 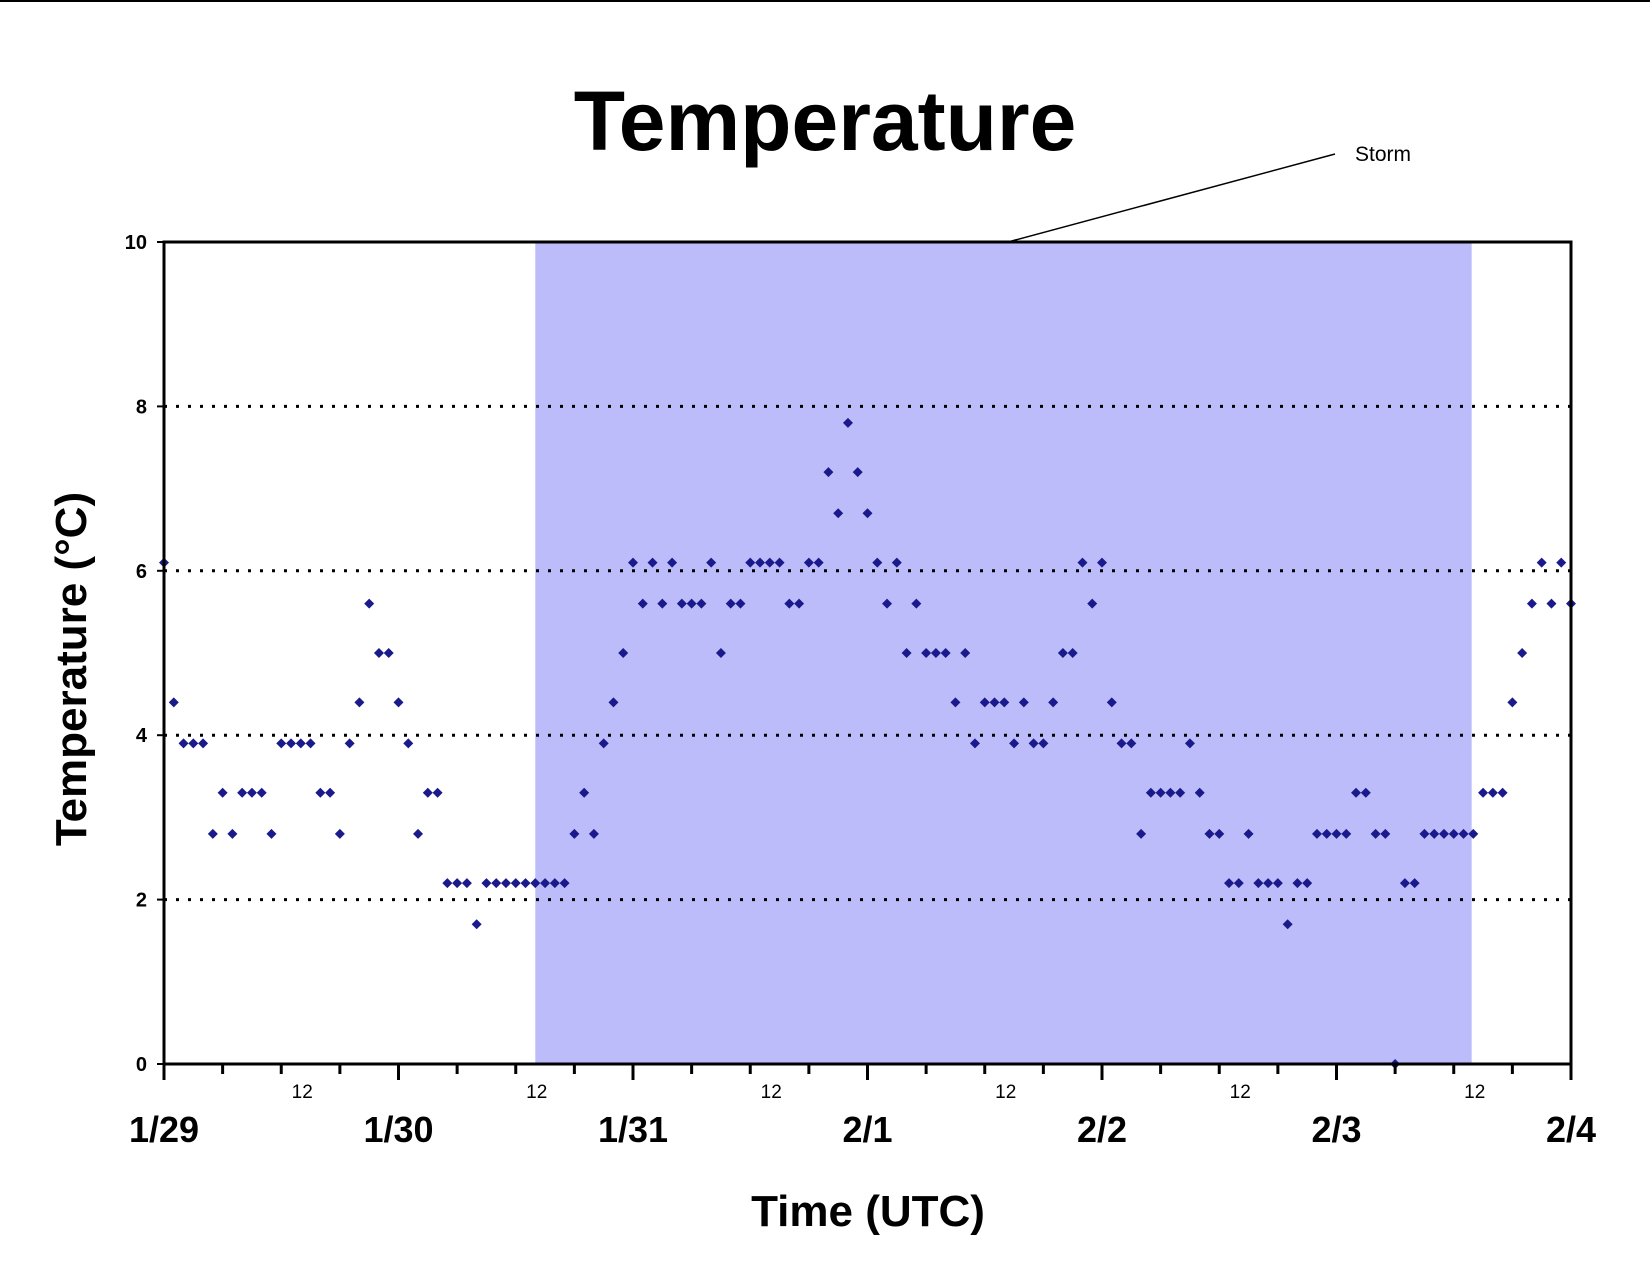 What do you see at coordinates (142, 736) in the screenshot?
I see `y-tick-label: 4` at bounding box center [142, 736].